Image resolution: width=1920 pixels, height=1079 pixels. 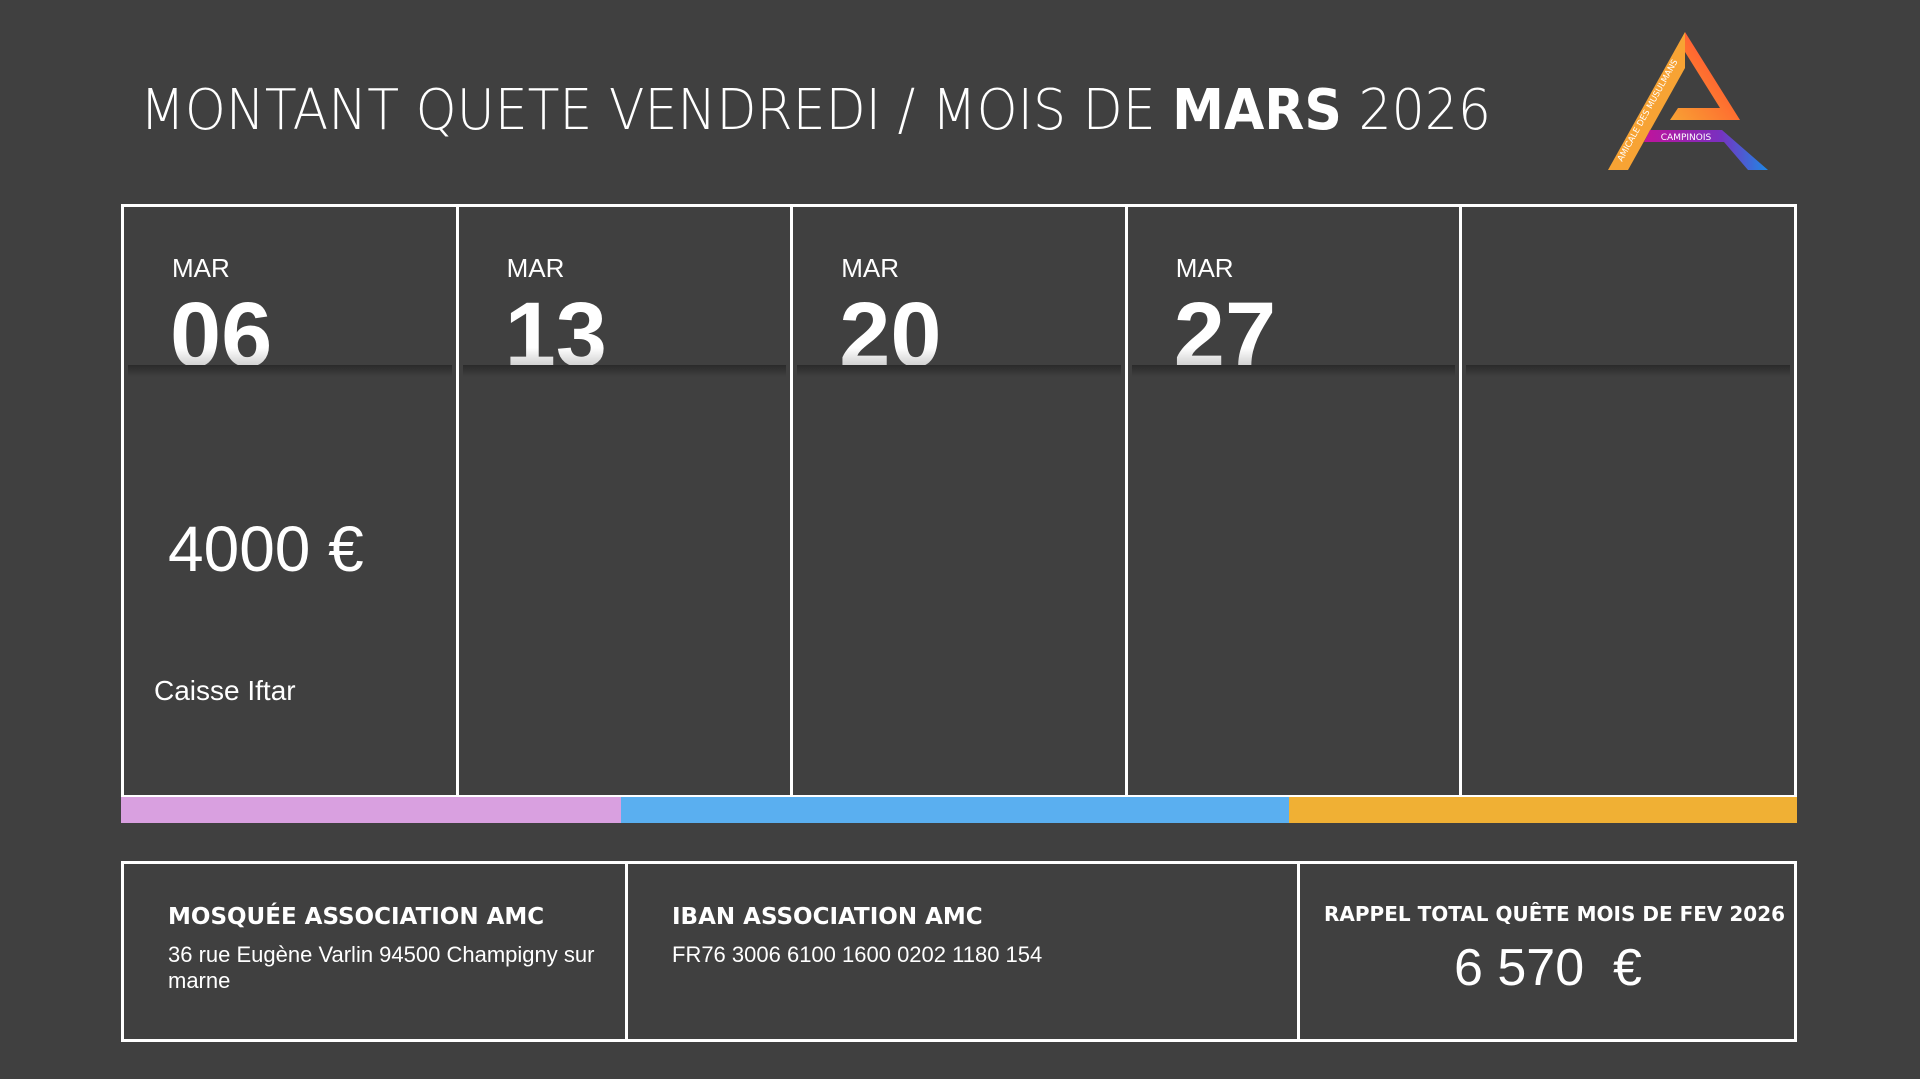 I want to click on day-column-4: MAR 27, so click(x=1295, y=501).